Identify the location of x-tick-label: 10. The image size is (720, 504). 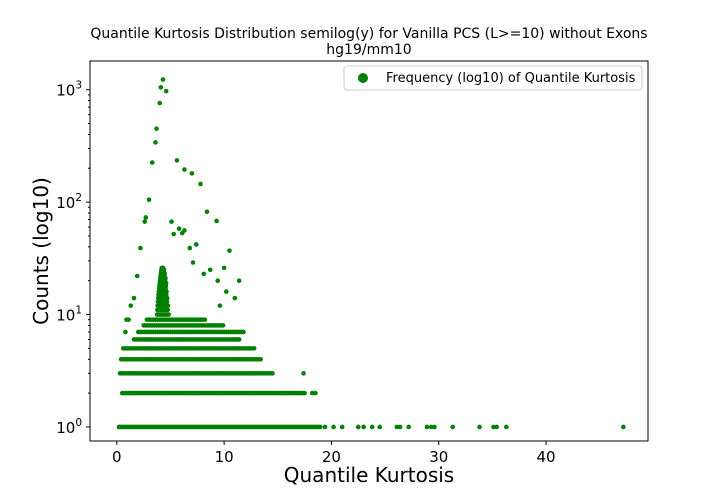
(224, 457).